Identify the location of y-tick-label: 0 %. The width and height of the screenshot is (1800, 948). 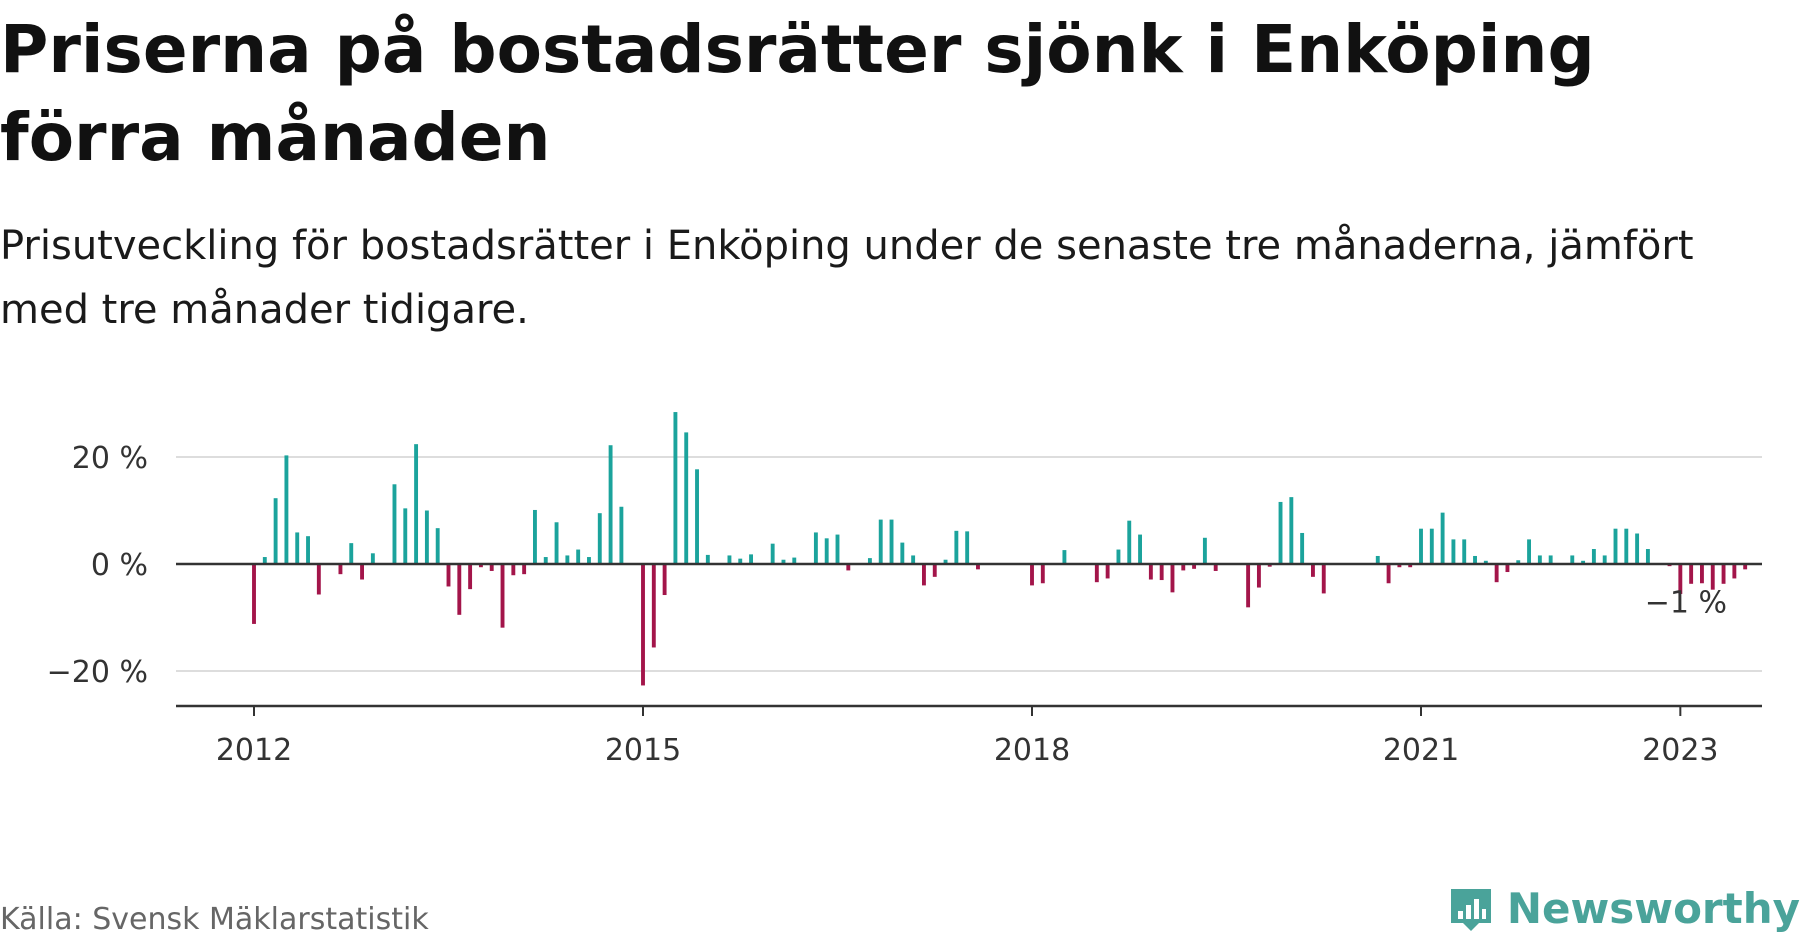
(119, 565).